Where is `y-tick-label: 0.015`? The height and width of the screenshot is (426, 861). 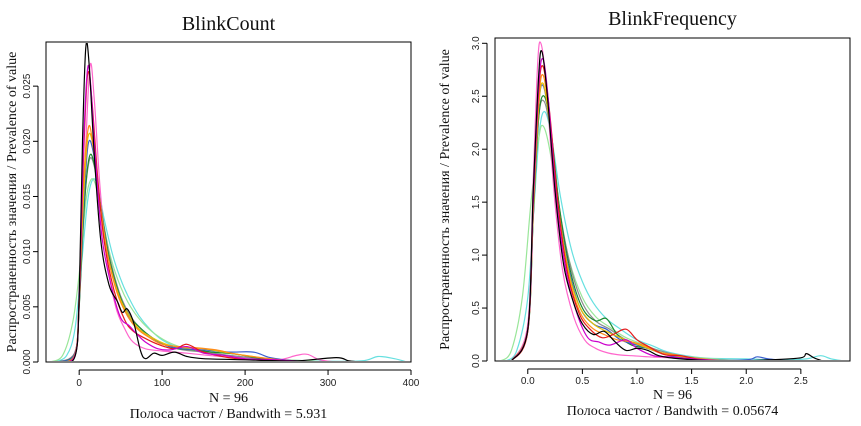
y-tick-label: 0.015 is located at coordinates (27, 196).